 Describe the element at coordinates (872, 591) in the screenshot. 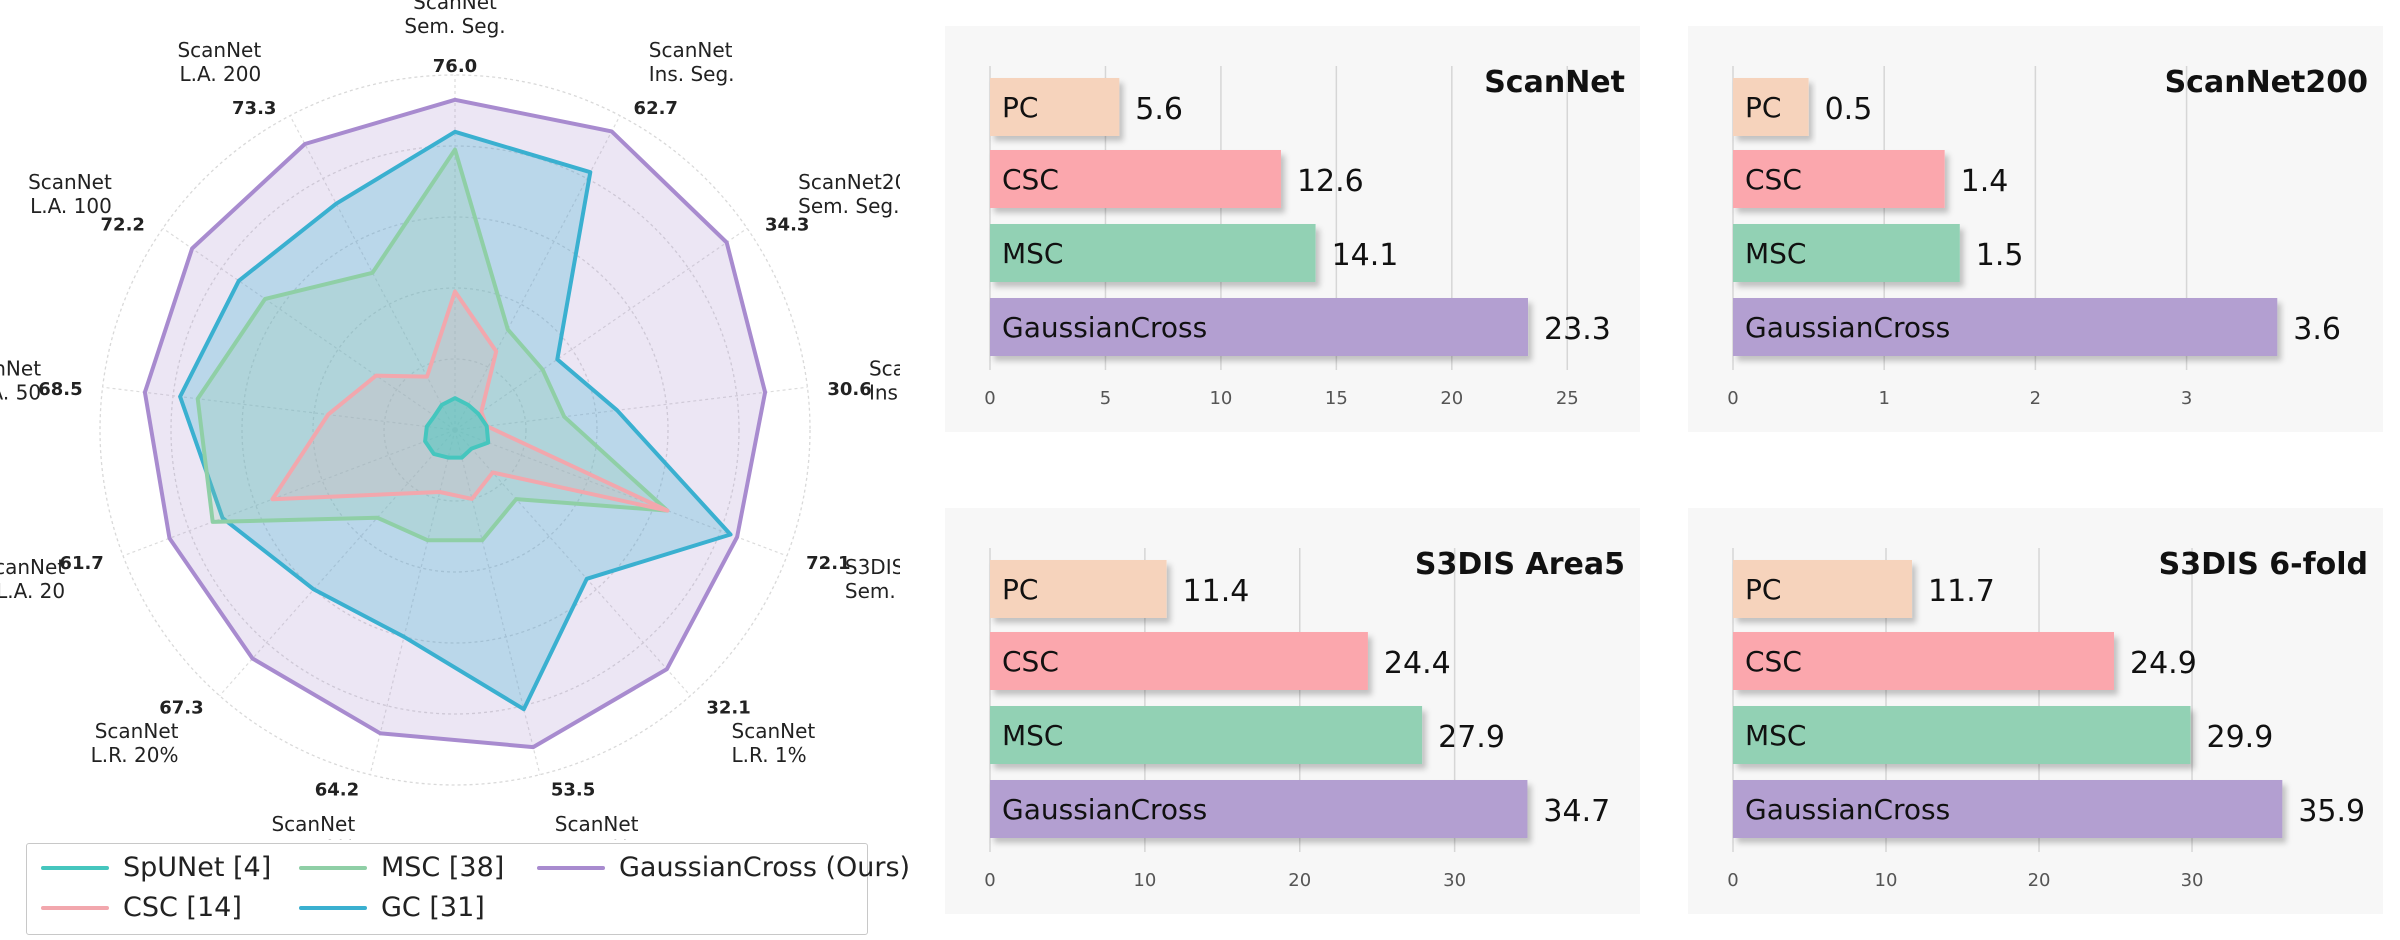

I see `radar-axis-name-5-line-2: Sem. Seg.` at that location.